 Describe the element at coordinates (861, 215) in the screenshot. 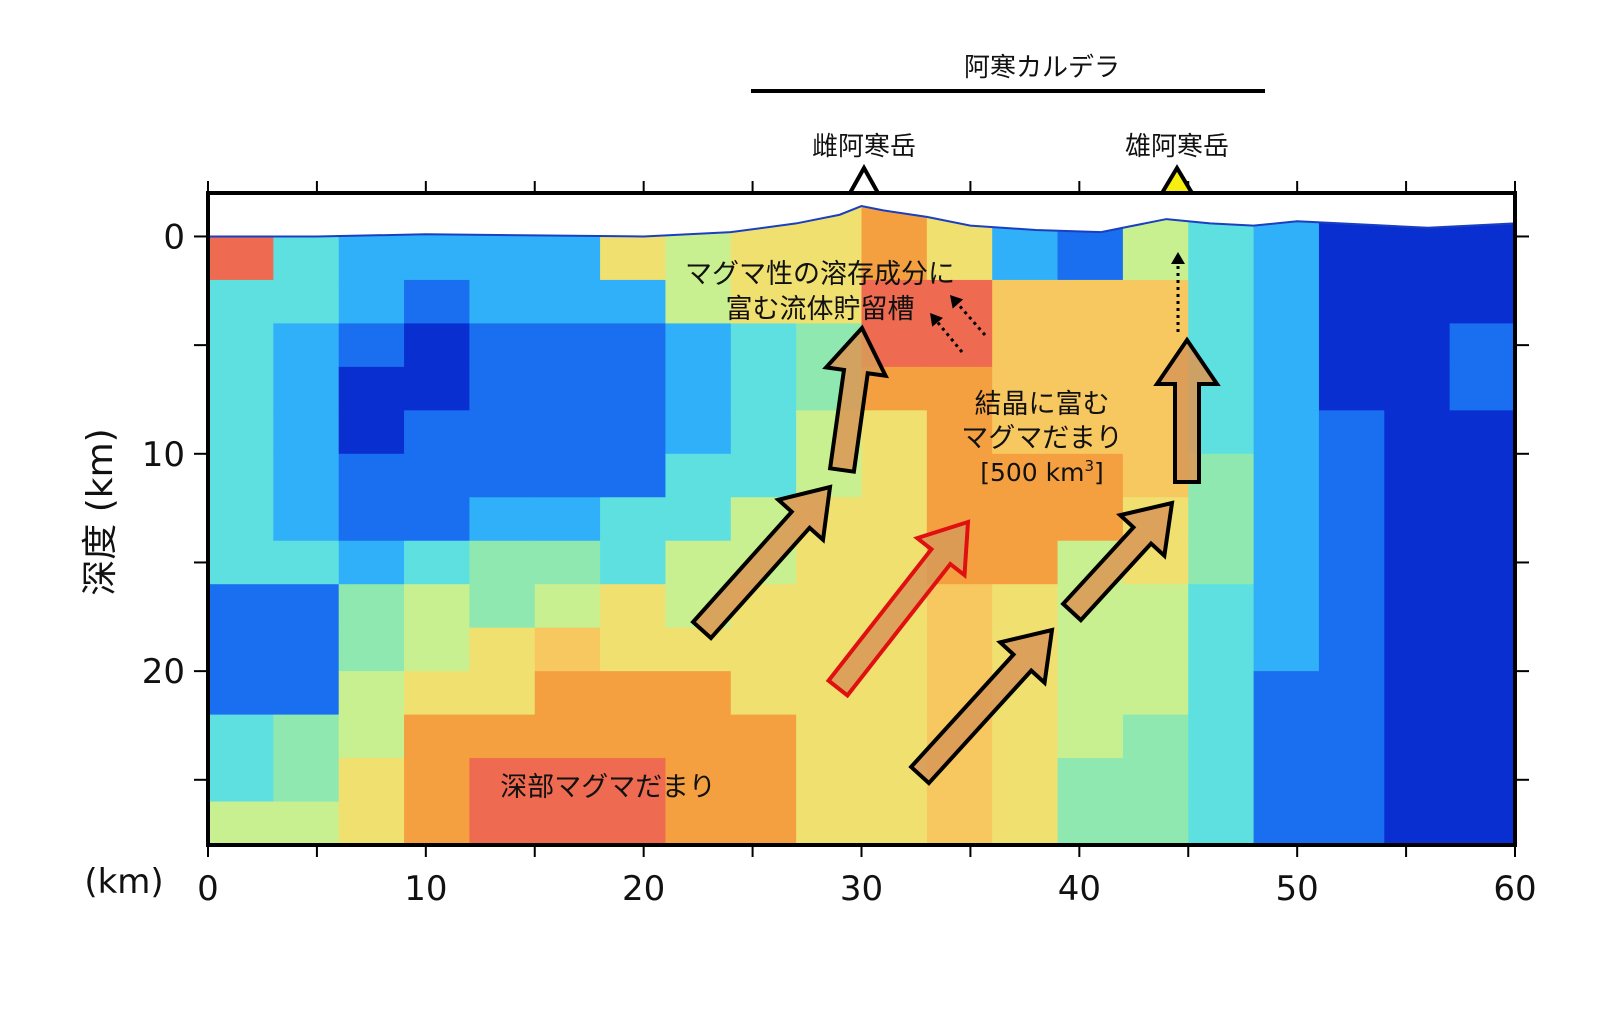

I see `topography-mask` at that location.